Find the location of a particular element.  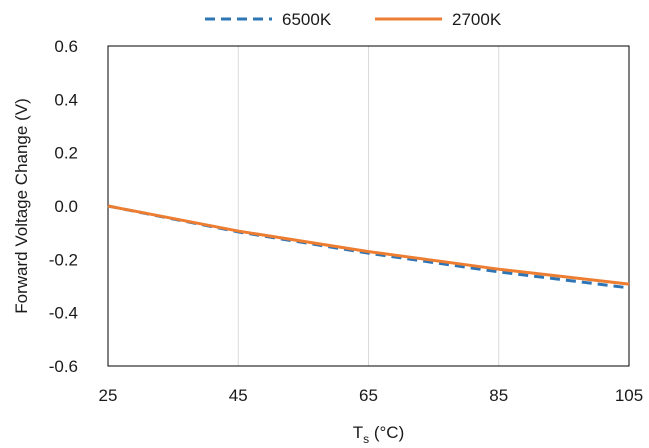

y-tick-label: -0.4 is located at coordinates (63, 313).